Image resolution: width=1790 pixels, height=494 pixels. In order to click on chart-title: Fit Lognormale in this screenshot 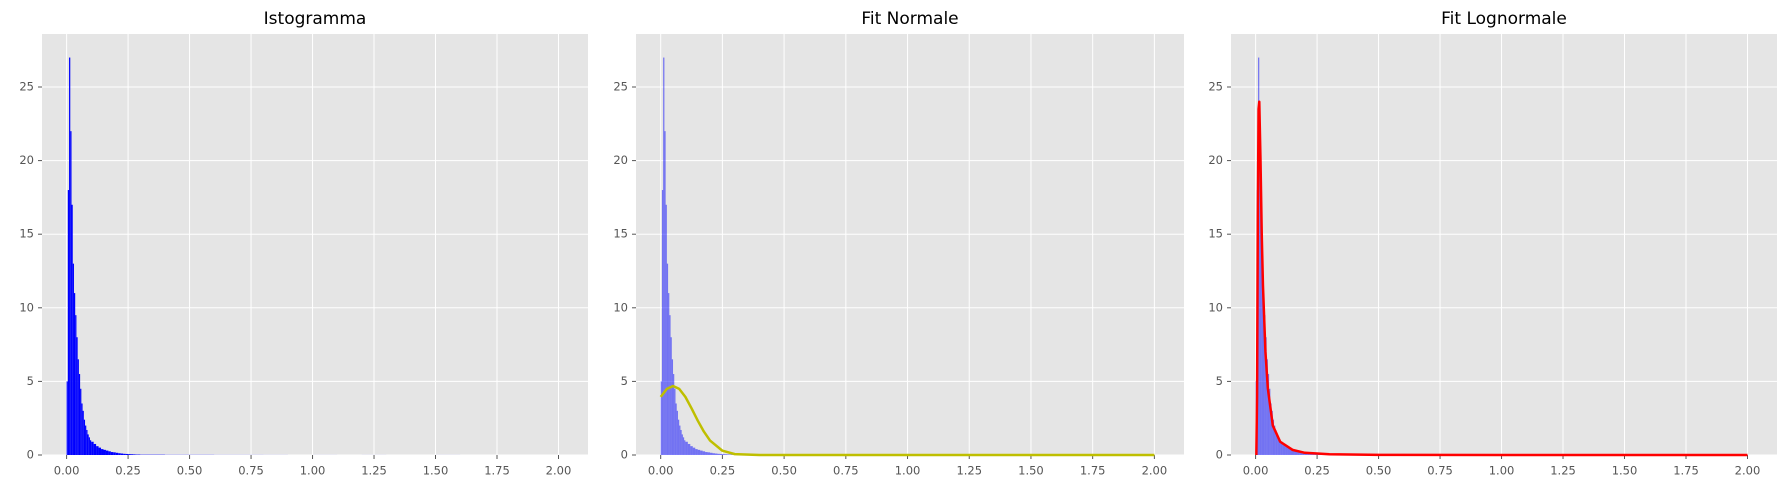, I will do `click(1504, 19)`.